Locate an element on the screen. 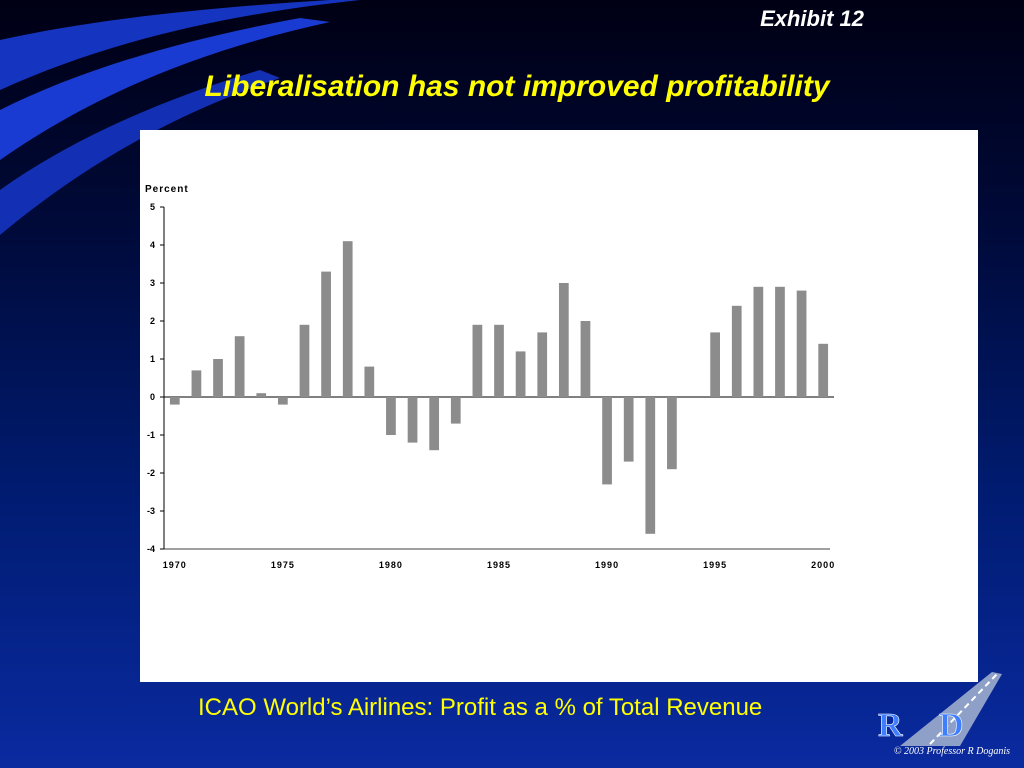 This screenshot has width=1024, height=768. rd-logo: R D is located at coordinates (940, 709).